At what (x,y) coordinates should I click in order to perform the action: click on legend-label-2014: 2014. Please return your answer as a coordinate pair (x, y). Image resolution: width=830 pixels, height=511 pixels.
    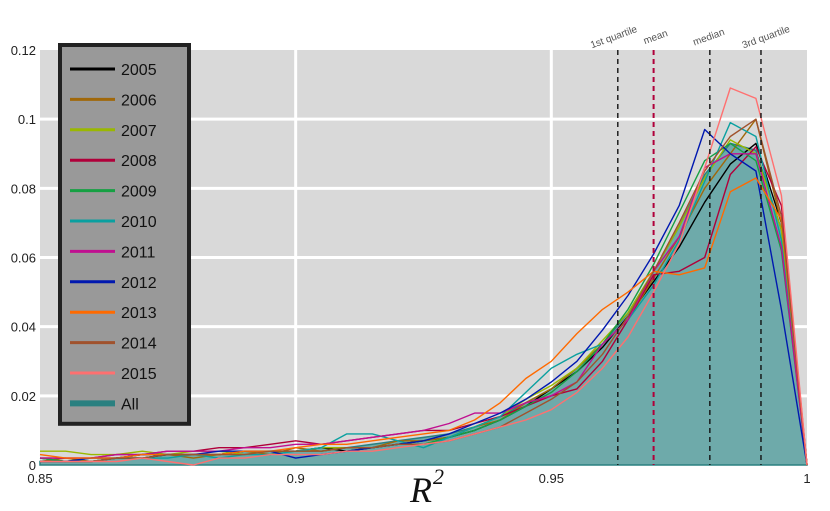
    Looking at the image, I should click on (139, 344).